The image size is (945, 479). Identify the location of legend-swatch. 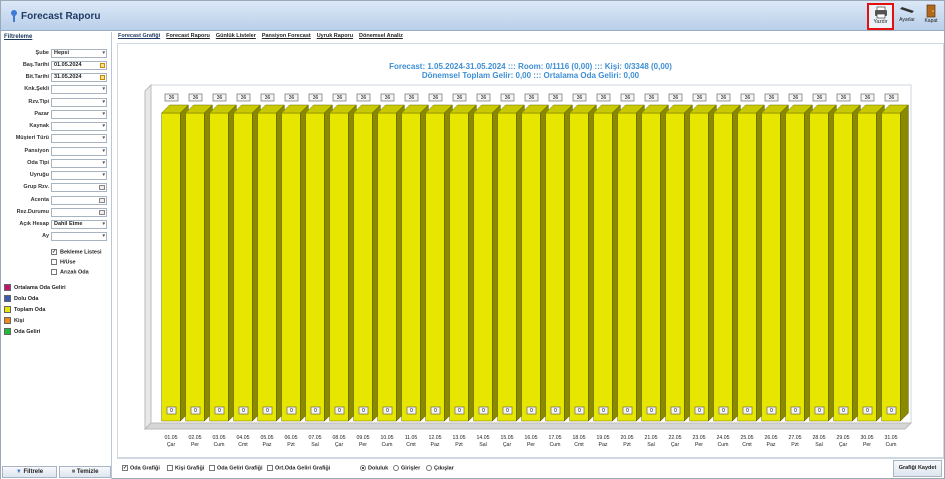
(7, 287).